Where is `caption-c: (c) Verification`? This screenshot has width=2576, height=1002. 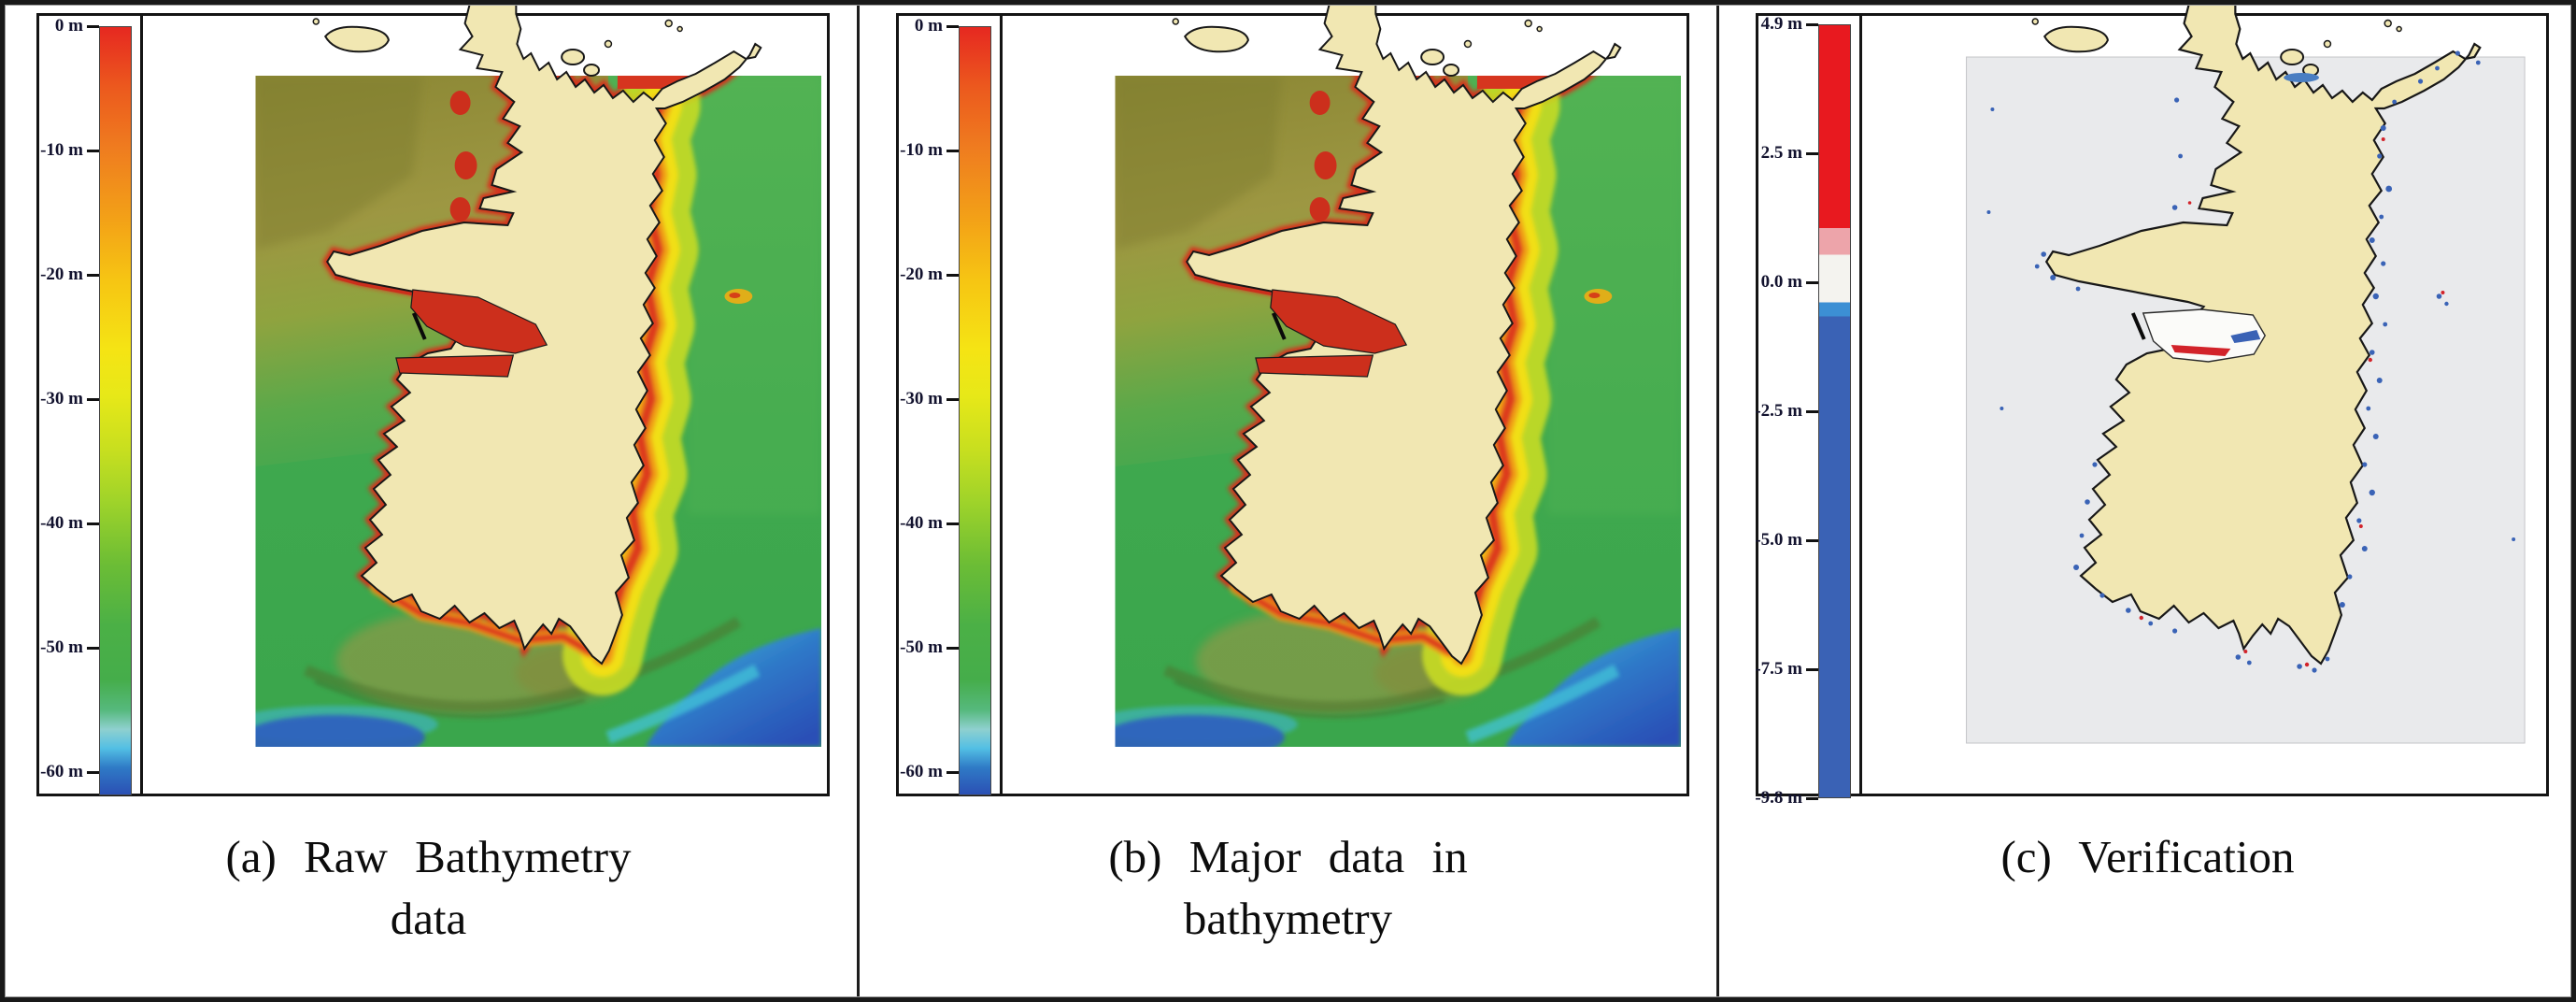
caption-c: (c) Verification is located at coordinates (2148, 857).